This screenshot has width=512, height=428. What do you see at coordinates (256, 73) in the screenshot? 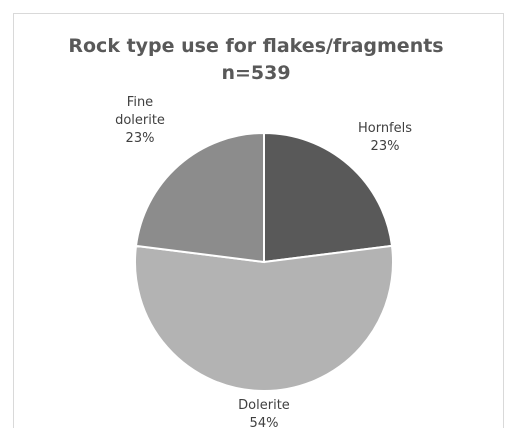
I see `chart-subtitle: n=539` at bounding box center [256, 73].